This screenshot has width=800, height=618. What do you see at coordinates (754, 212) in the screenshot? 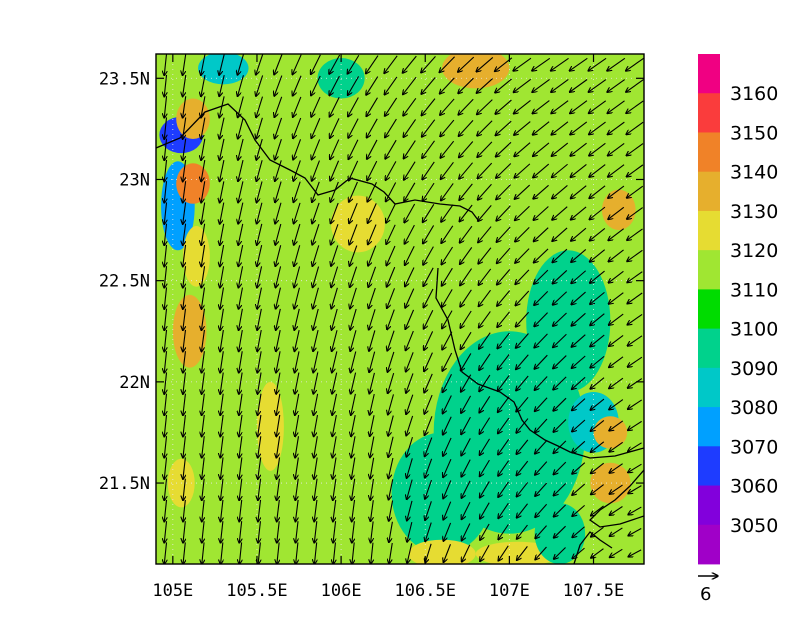
I see `colorbar-label: 3130` at bounding box center [754, 212].